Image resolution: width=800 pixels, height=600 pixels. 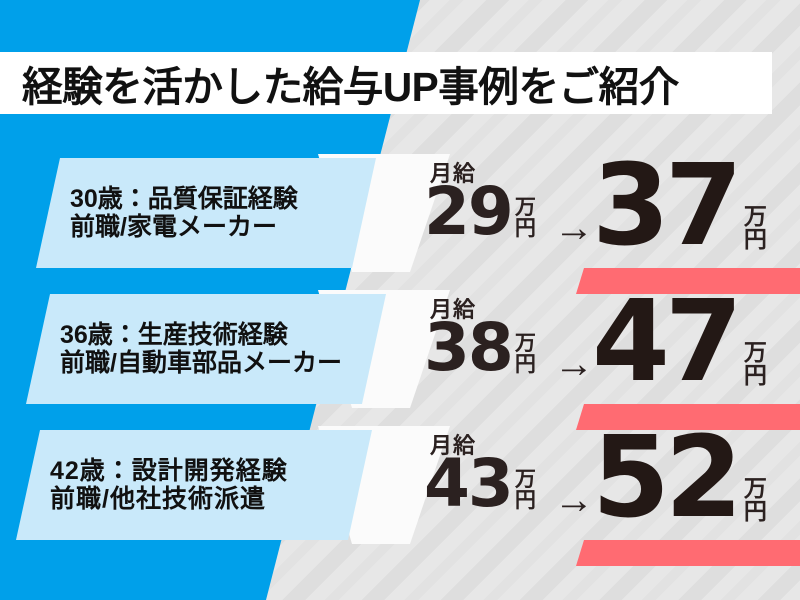 I want to click on case-previous-job: 前職/自動車部品メーカー, so click(x=201, y=363).